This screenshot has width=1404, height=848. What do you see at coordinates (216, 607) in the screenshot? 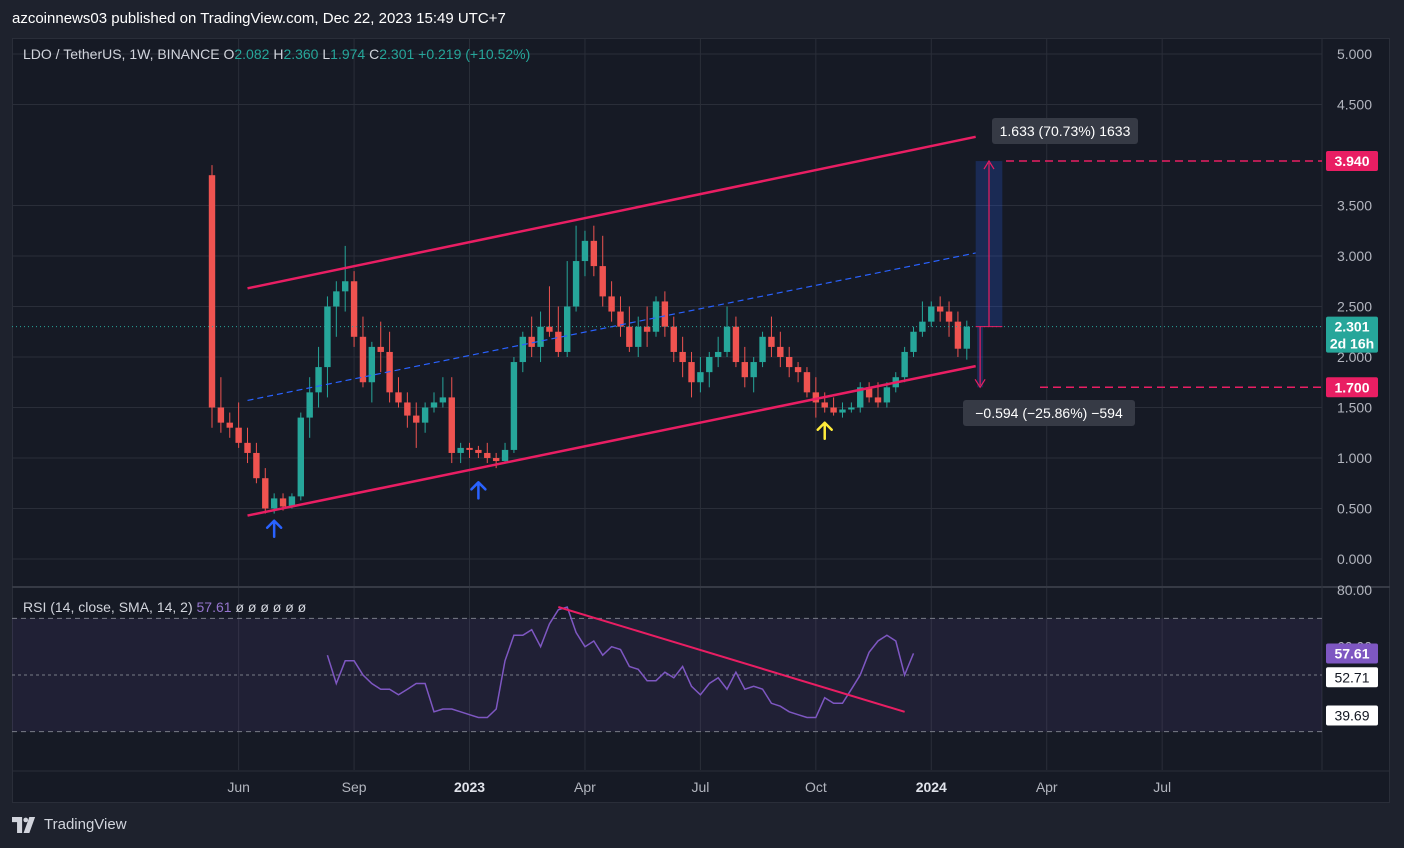
I see `rsi-legend-value: 57.61` at bounding box center [216, 607].